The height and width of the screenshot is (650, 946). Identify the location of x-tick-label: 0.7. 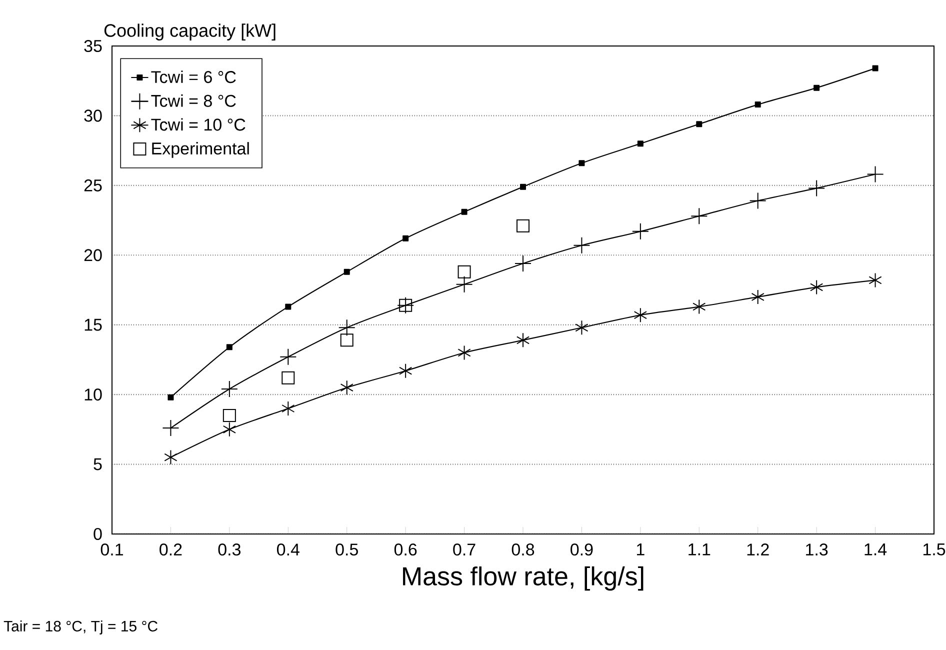
(464, 550).